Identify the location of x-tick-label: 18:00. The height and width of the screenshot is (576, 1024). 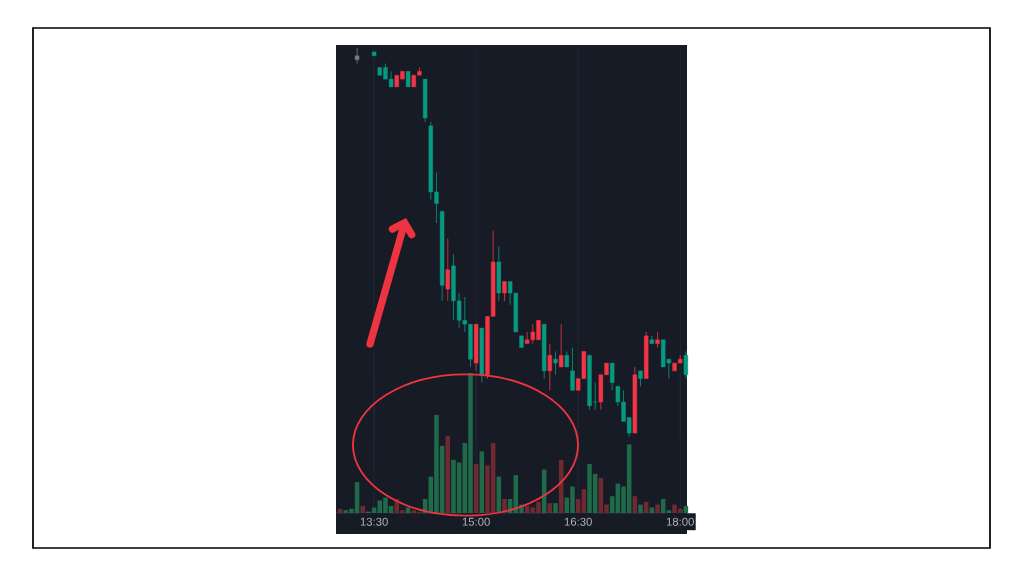
(680, 521).